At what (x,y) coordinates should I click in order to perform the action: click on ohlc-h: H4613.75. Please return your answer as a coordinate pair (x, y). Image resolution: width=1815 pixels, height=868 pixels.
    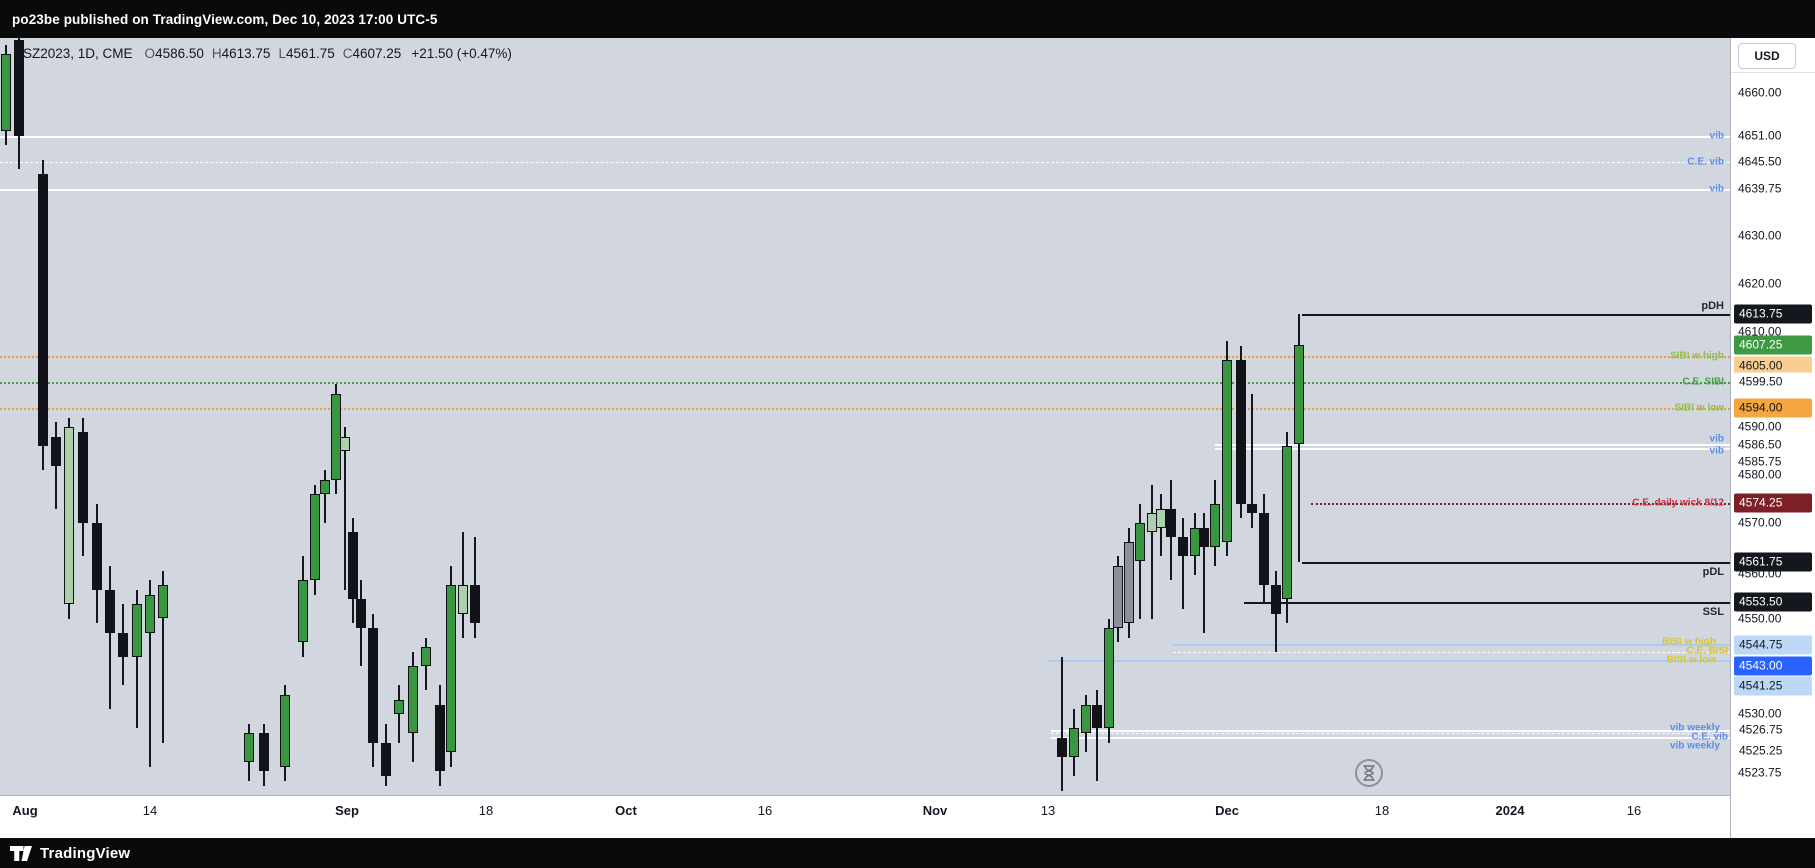
    Looking at the image, I should click on (241, 53).